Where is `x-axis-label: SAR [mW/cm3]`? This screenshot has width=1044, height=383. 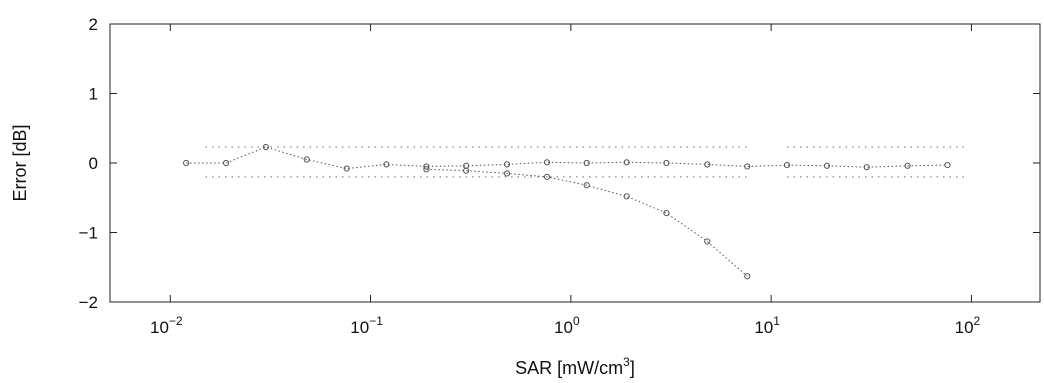 x-axis-label: SAR [mW/cm3] is located at coordinates (575, 366).